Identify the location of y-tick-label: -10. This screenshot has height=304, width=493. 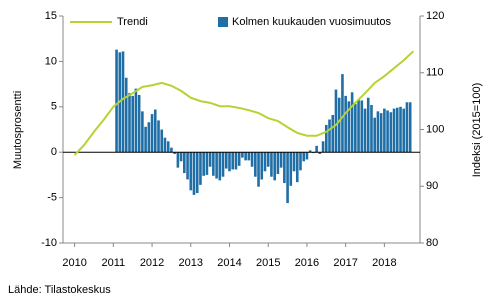
(49, 243).